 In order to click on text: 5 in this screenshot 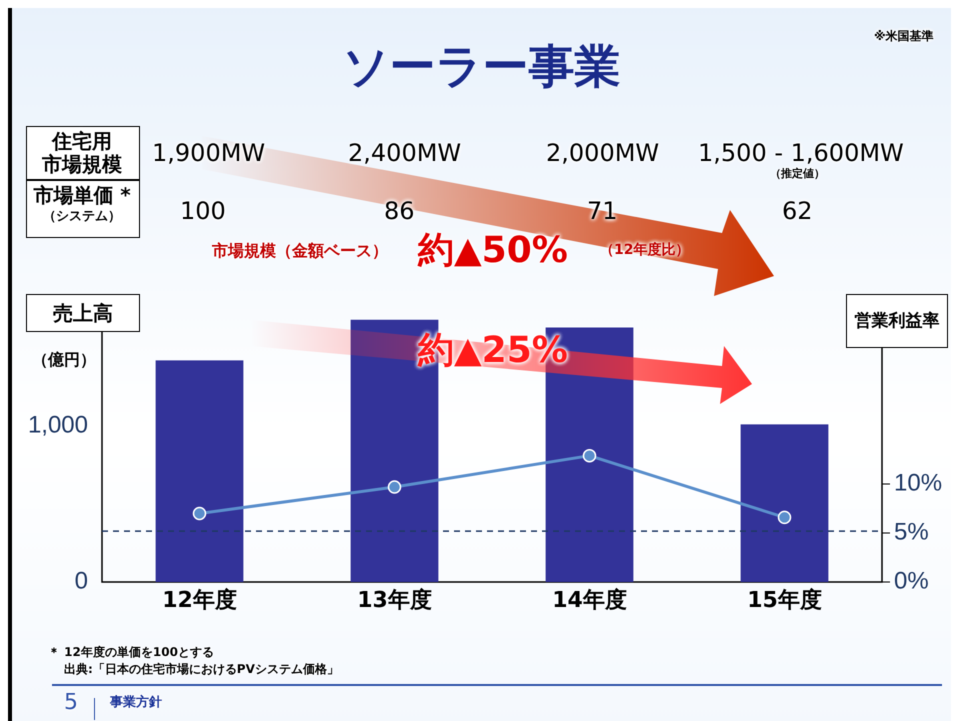, I will do `click(71, 703)`.